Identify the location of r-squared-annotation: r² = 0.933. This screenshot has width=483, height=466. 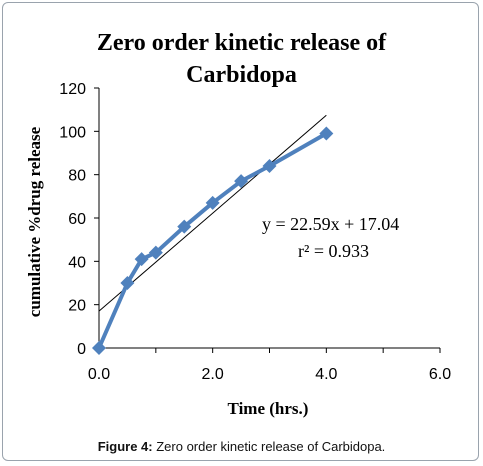
(333, 251).